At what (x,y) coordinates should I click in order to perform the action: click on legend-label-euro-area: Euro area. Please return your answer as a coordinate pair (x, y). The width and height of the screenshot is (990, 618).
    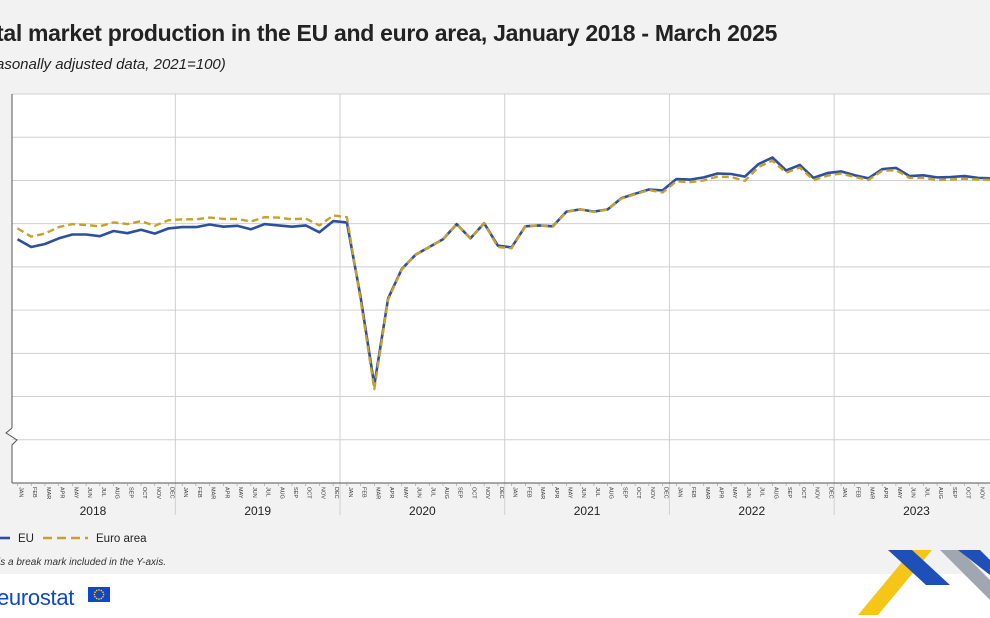
    Looking at the image, I should click on (121, 539).